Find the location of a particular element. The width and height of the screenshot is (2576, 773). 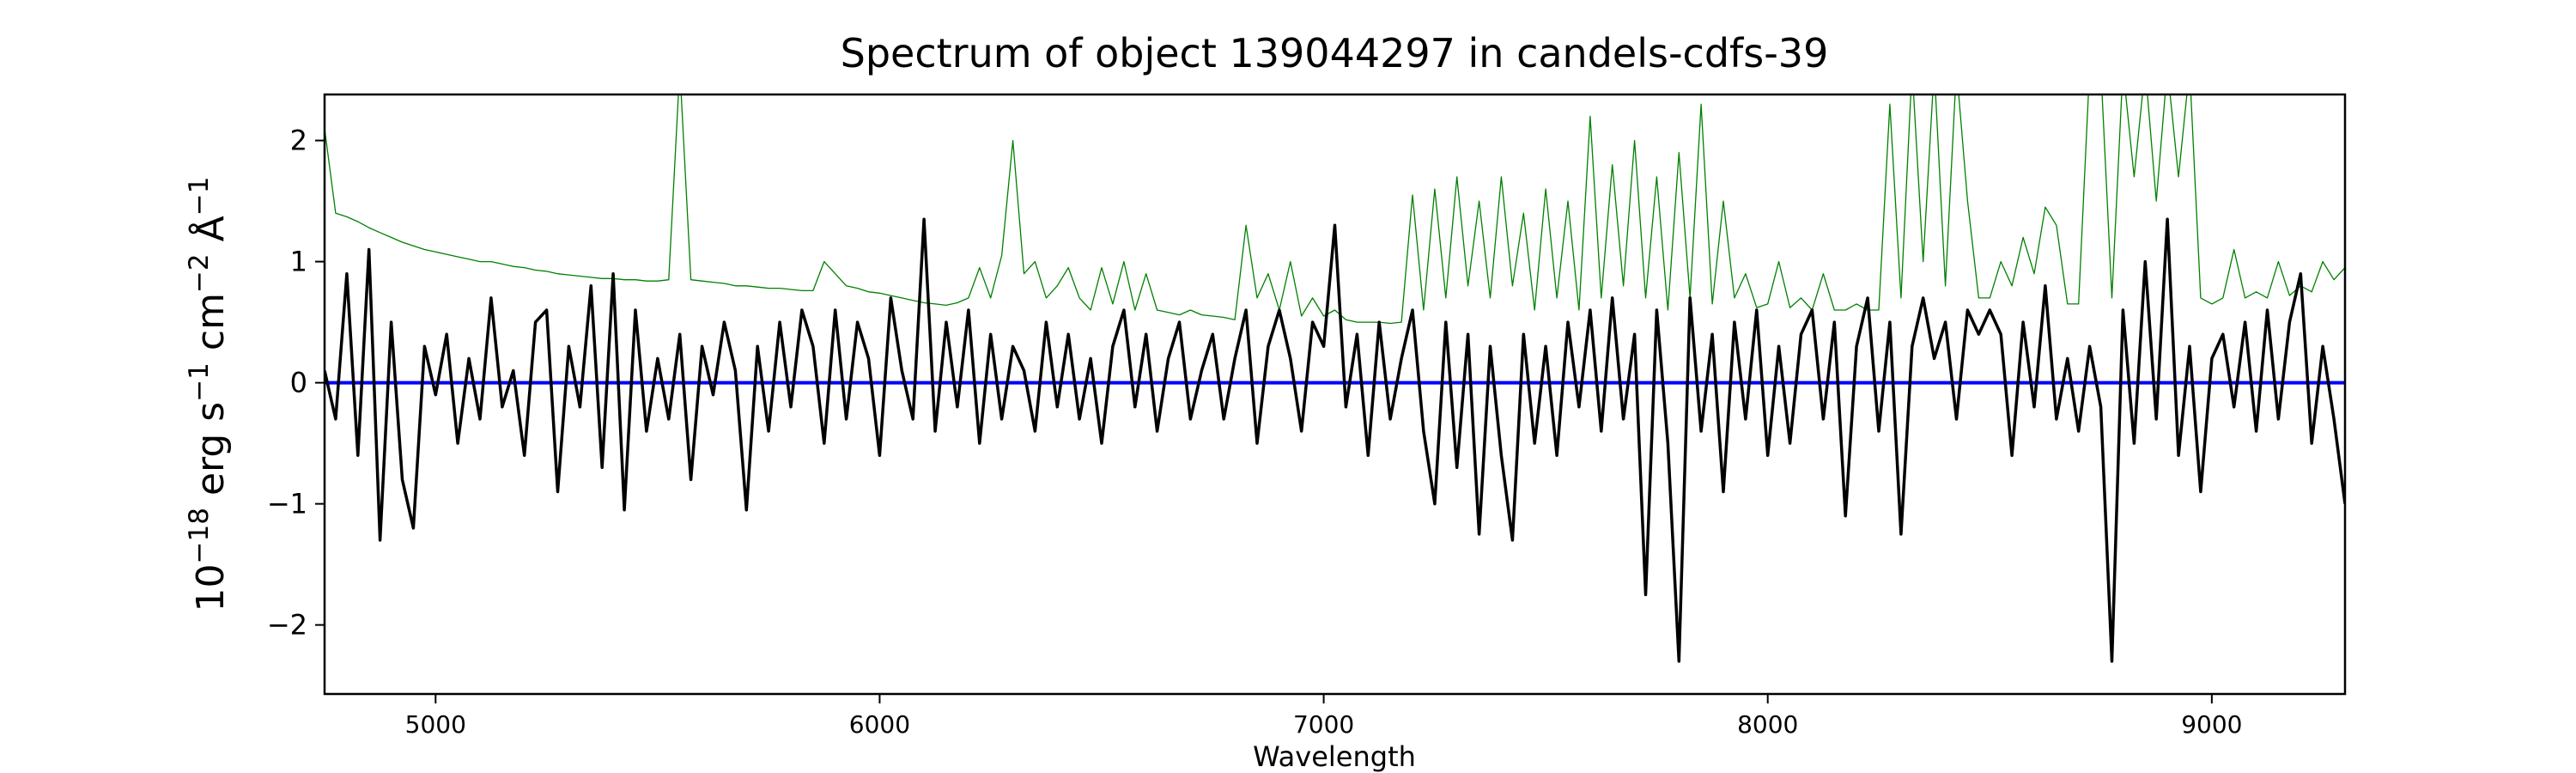

x-axis-label: Wavelength is located at coordinates (1334, 756).